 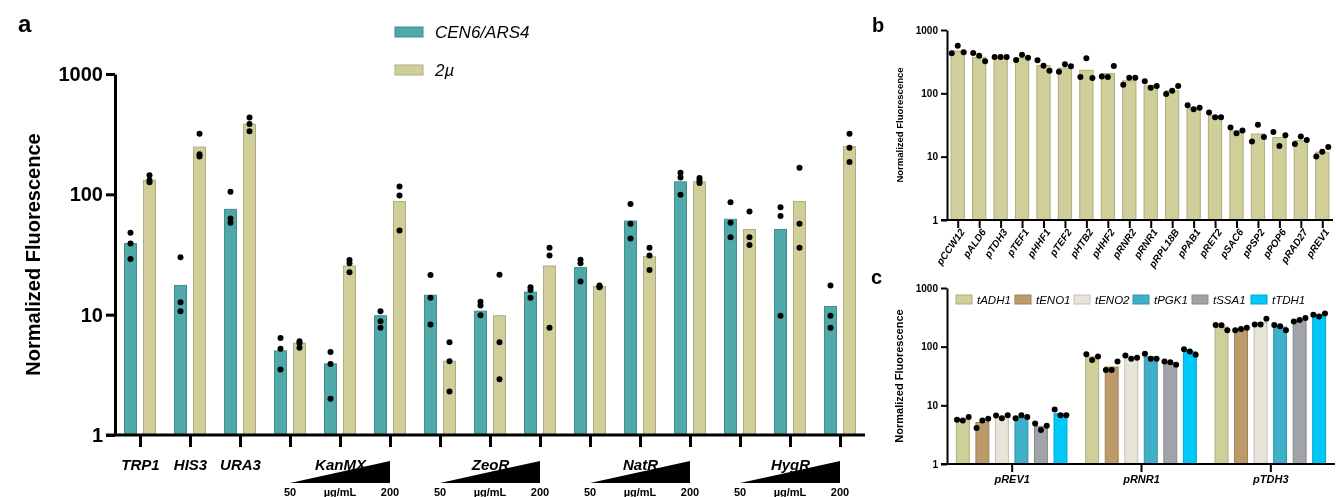 What do you see at coordinates (241, 464) in the screenshot?
I see `x-tick-label: URA3` at bounding box center [241, 464].